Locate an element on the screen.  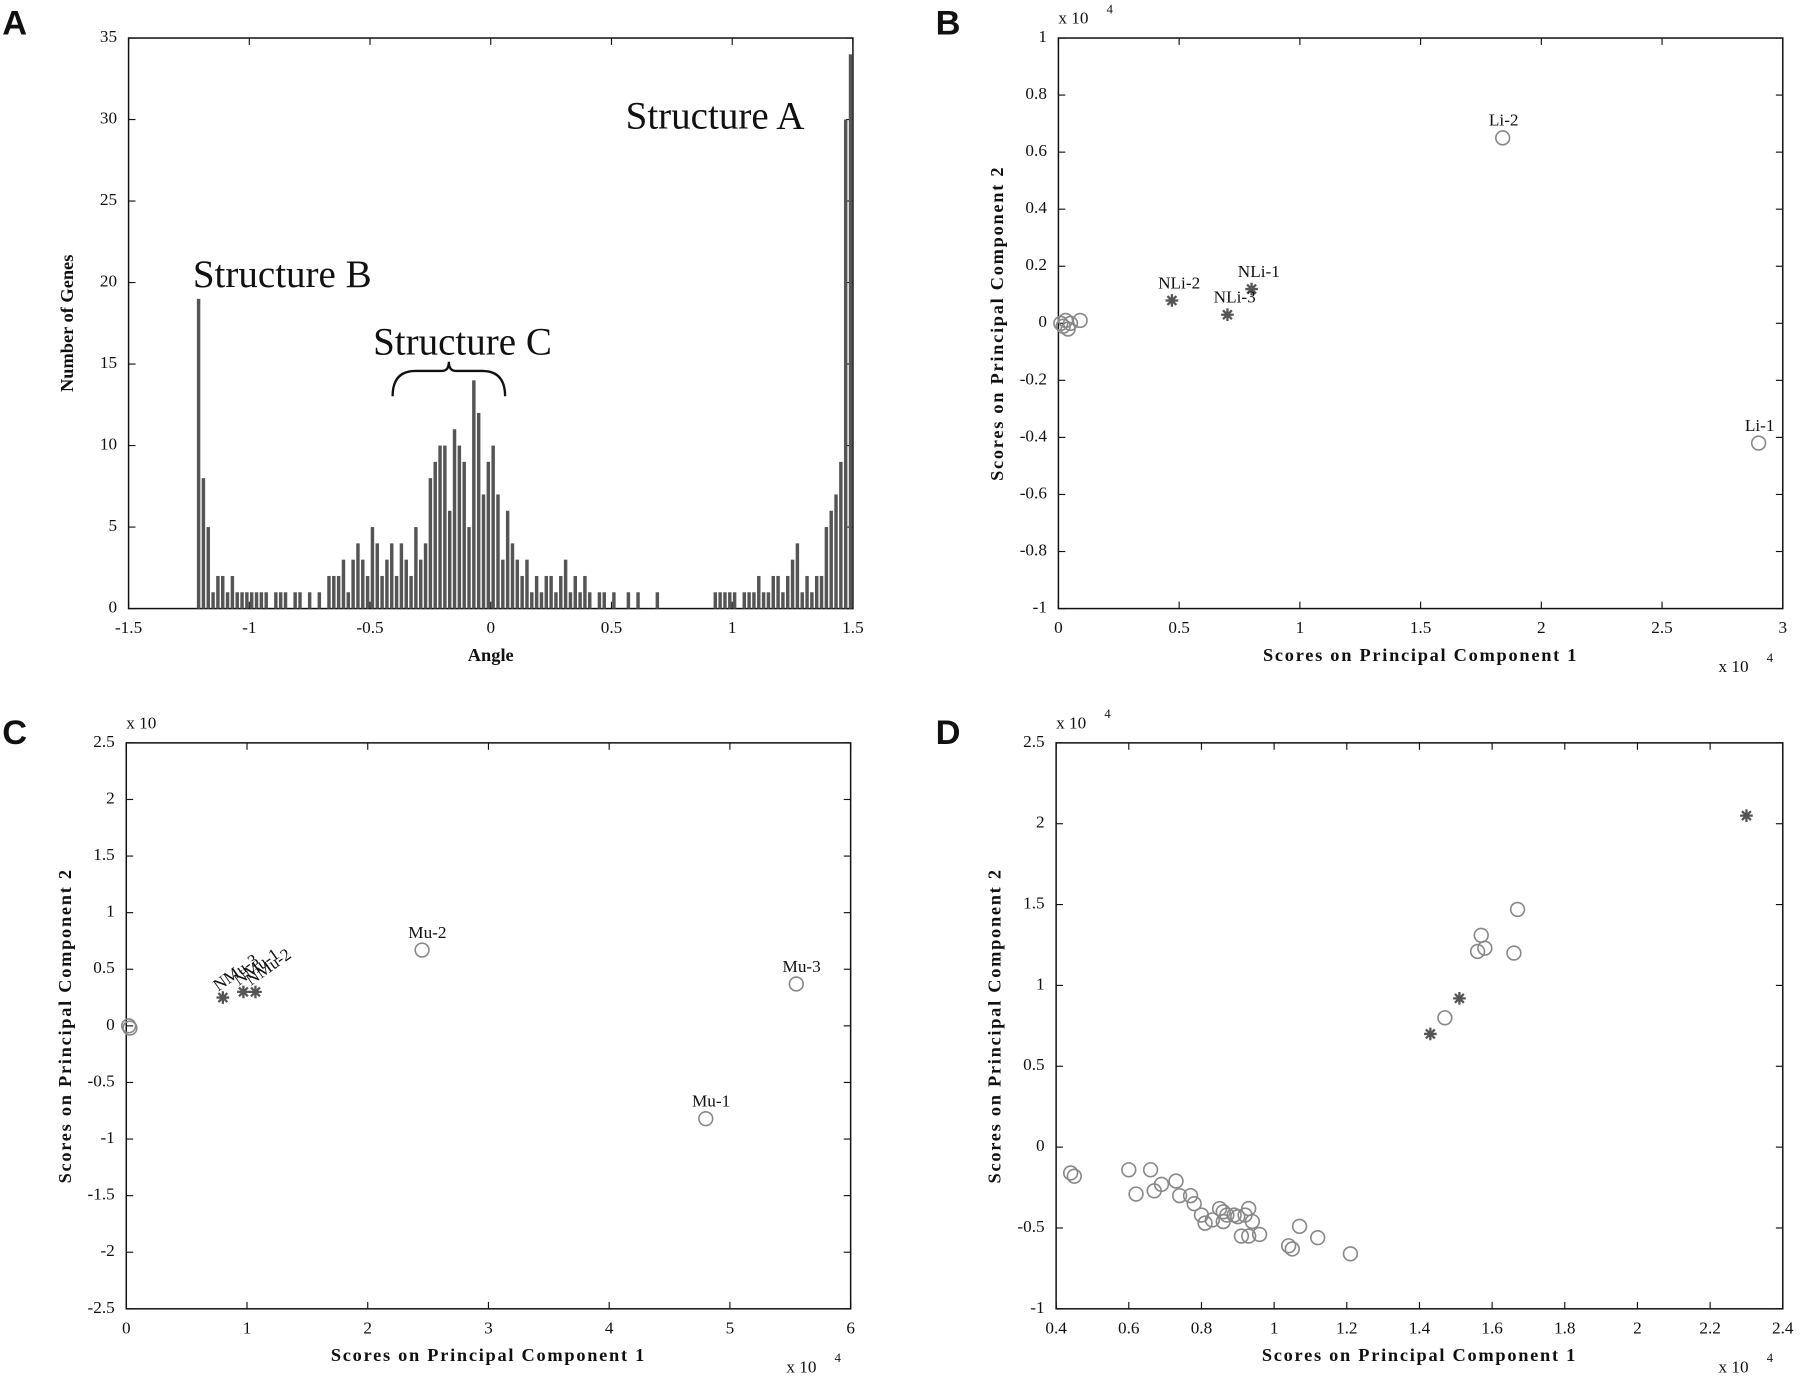
x-tick-label: -1 is located at coordinates (249, 627).